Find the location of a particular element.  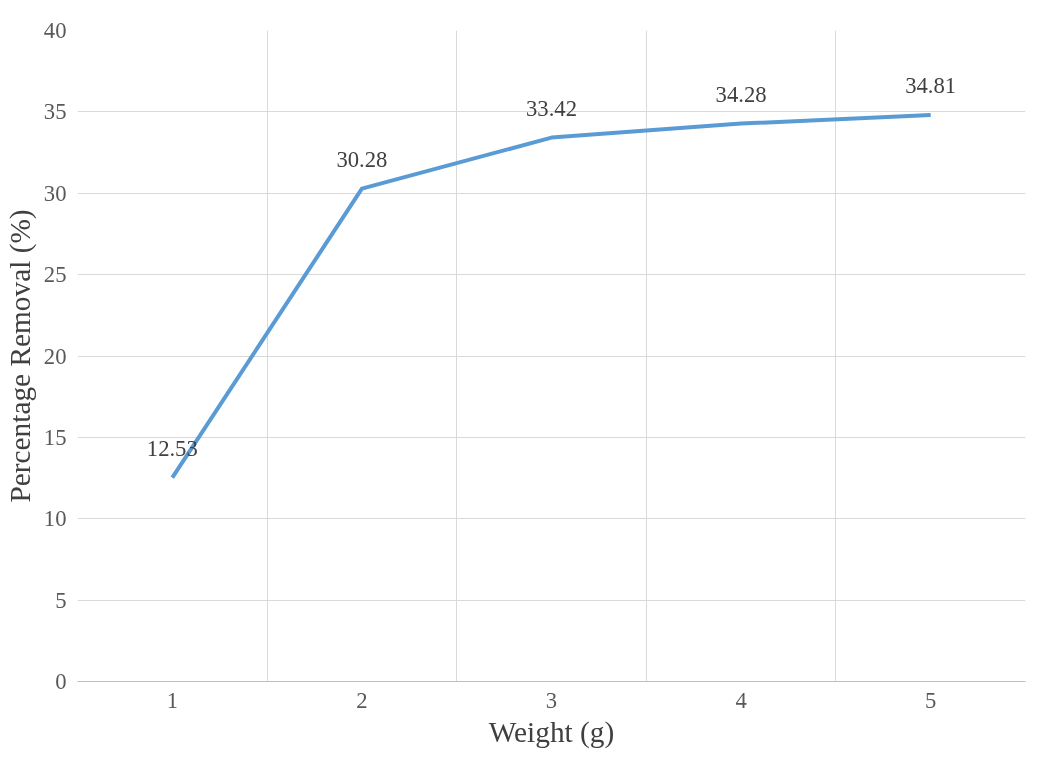

y-axis-title: Percentage Removal (%) is located at coordinates (20, 356).